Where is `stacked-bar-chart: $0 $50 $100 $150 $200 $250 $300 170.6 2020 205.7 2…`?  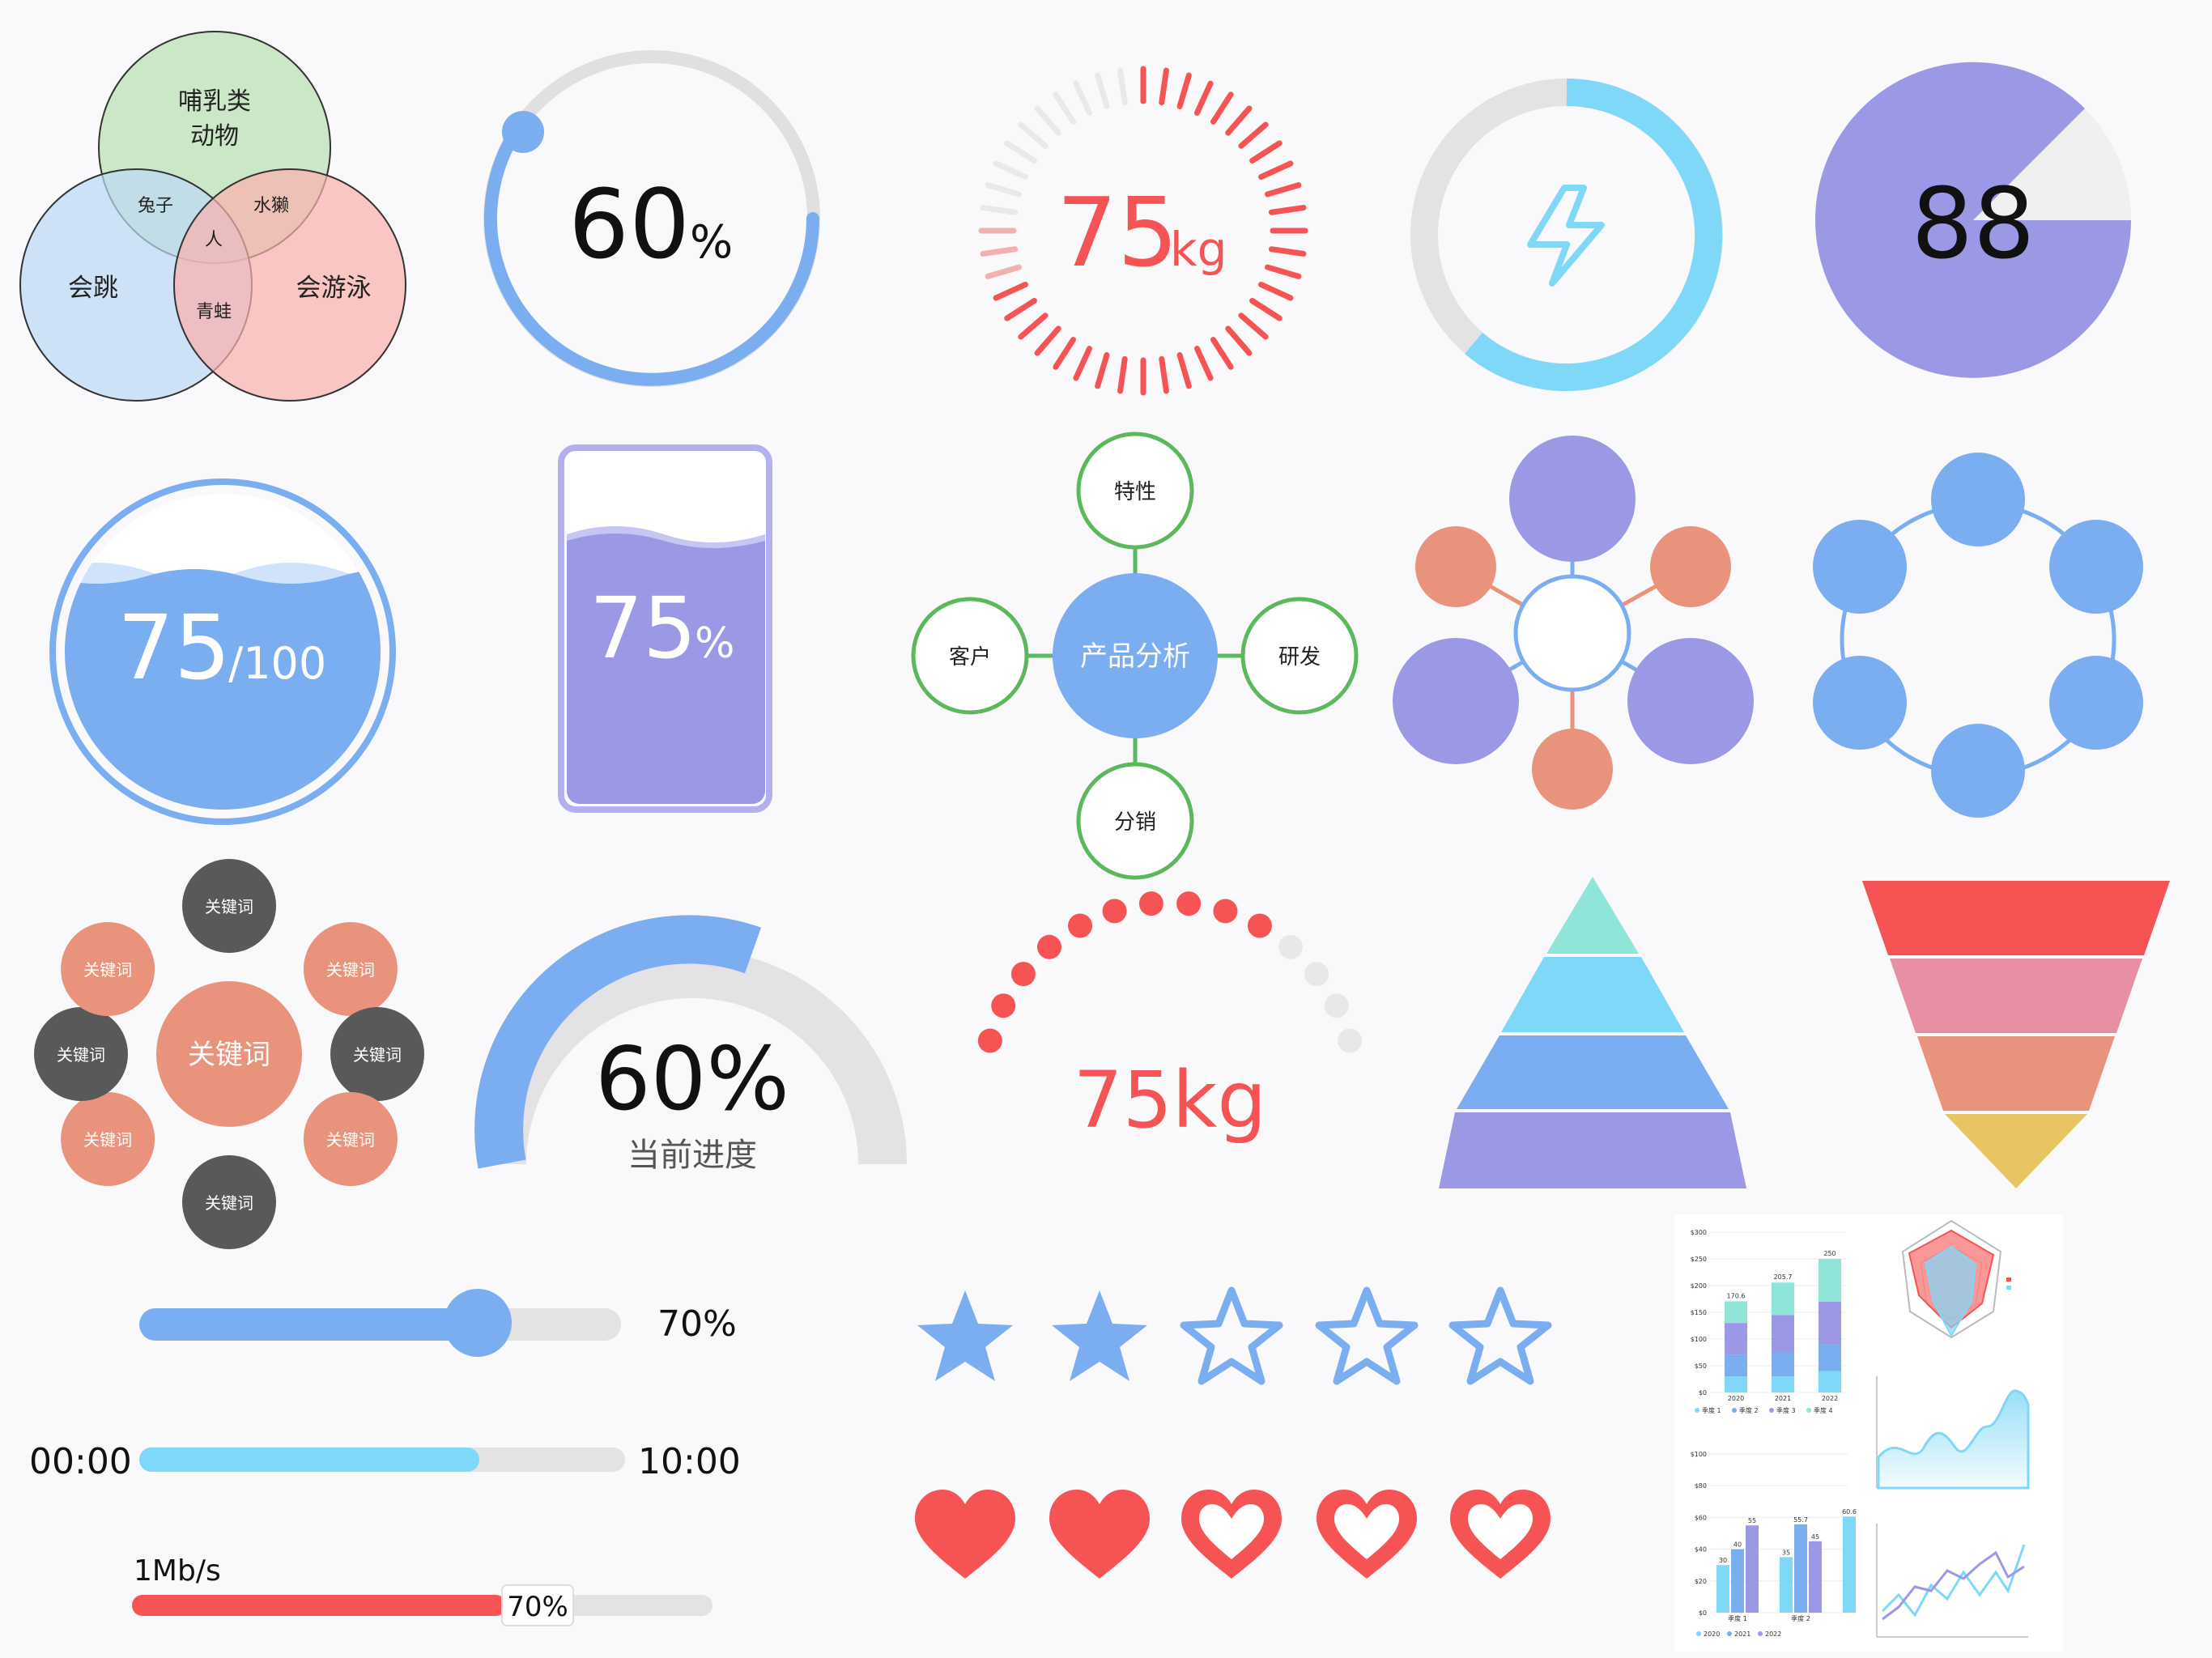 stacked-bar-chart: $0 $50 $100 $150 $200 $250 $300 170.6 2020 205.7 2… is located at coordinates (1769, 1321).